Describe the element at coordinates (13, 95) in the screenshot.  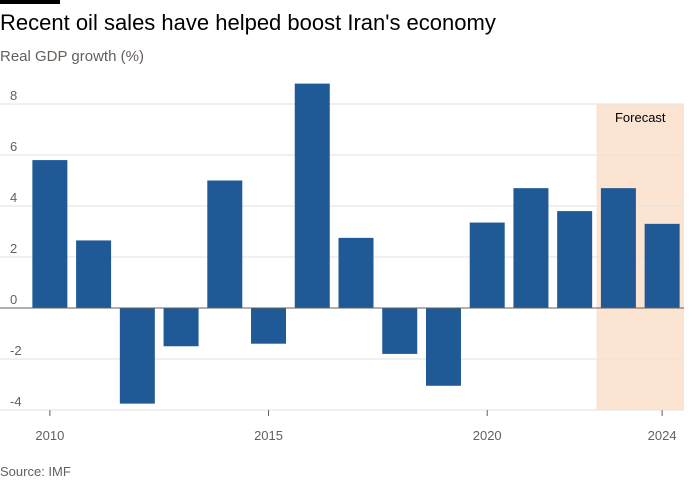
I see `y-tick-label: 8` at that location.